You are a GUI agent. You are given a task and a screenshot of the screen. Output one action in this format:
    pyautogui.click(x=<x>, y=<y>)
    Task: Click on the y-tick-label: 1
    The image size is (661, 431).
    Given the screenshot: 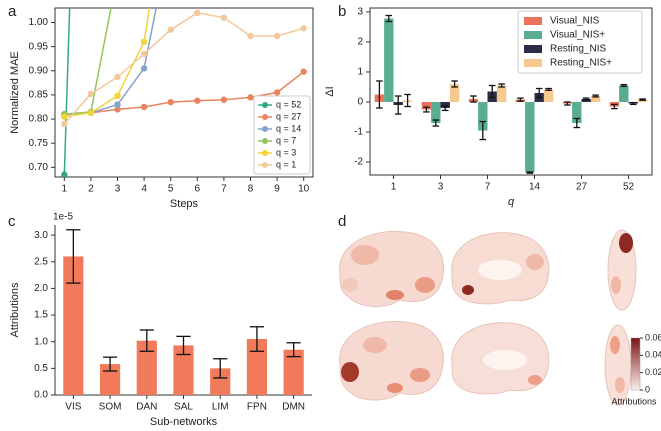 What is the action you would take?
    pyautogui.click(x=360, y=72)
    